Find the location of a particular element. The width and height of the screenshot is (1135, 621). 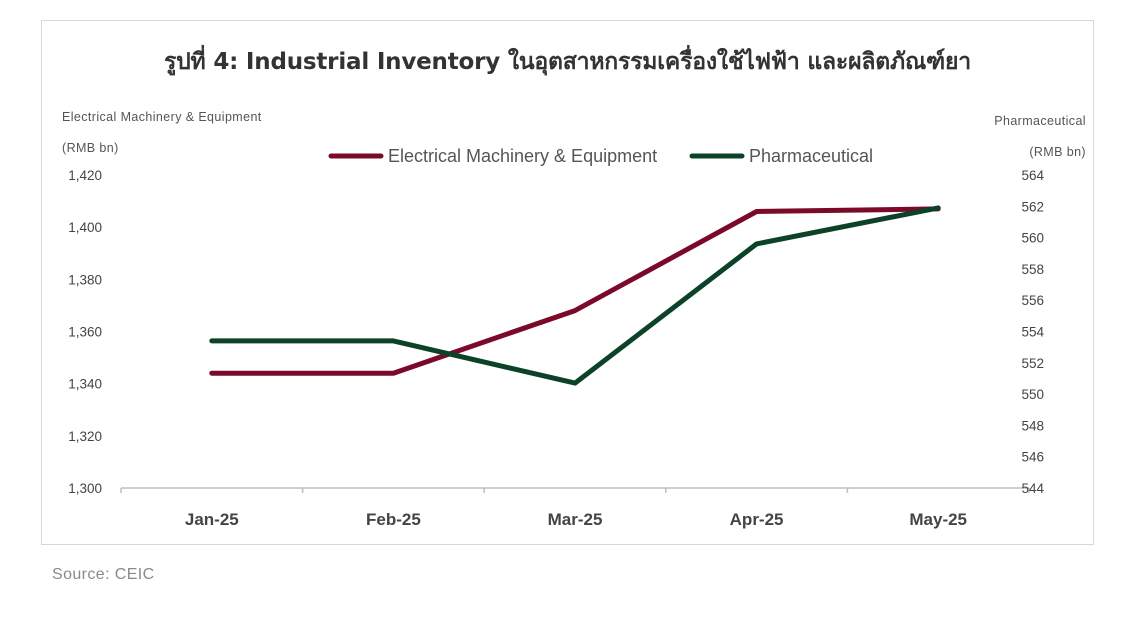

left-tick-label: 1,420 is located at coordinates (85, 175).